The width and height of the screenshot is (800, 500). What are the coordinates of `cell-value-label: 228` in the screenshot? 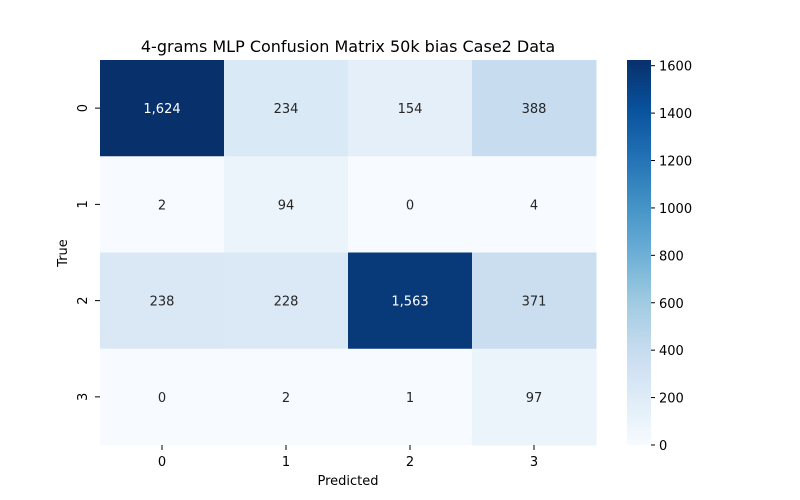 It's located at (286, 302).